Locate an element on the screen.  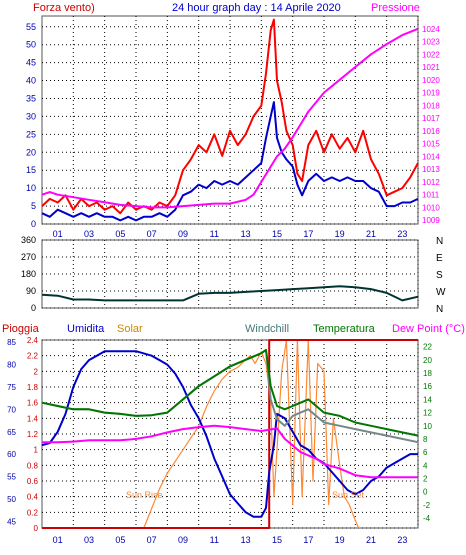
direction-axis-tick: 180 is located at coordinates (28, 274).